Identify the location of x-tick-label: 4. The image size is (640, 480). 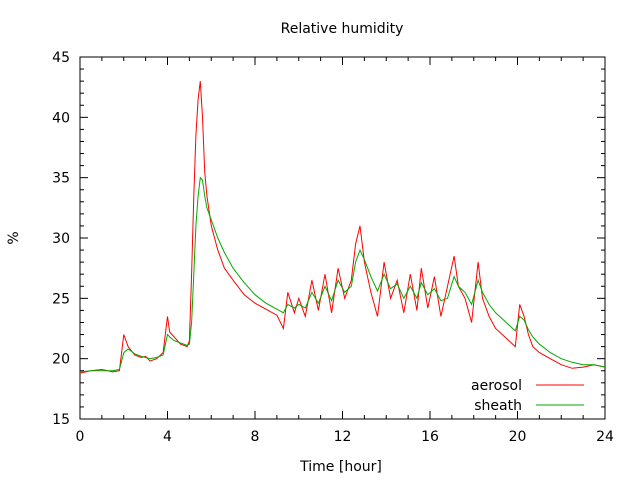
(167, 437).